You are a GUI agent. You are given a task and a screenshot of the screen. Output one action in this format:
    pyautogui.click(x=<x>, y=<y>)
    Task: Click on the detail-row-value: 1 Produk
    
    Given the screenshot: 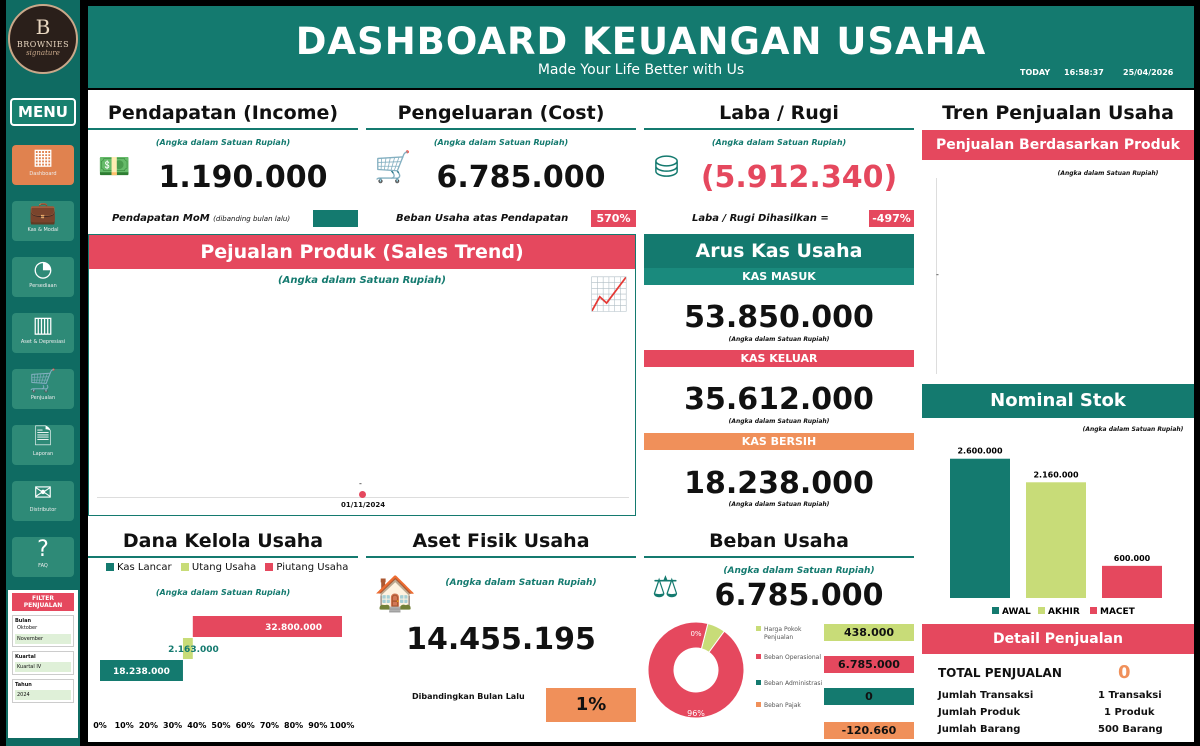 What is the action you would take?
    pyautogui.click(x=1129, y=712)
    